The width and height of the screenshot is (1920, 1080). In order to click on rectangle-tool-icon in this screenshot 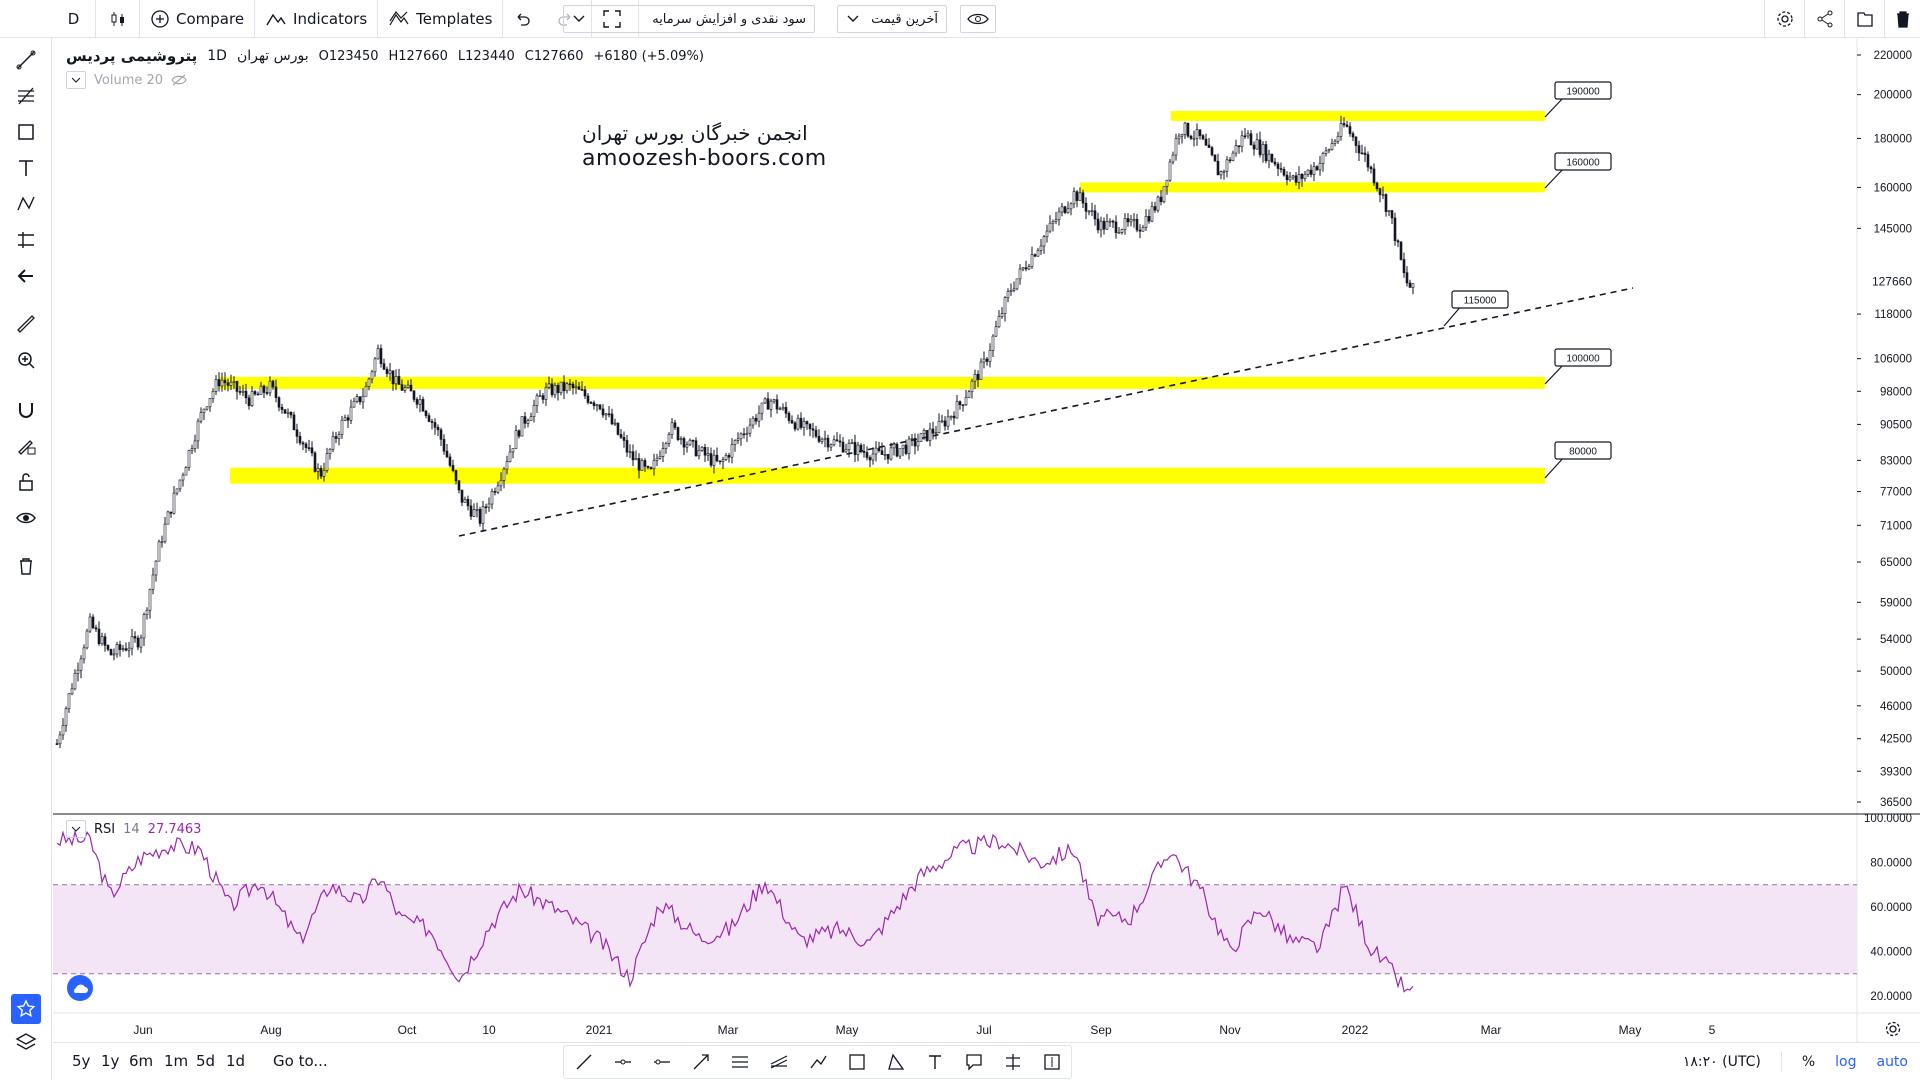, I will do `click(26, 132)`.